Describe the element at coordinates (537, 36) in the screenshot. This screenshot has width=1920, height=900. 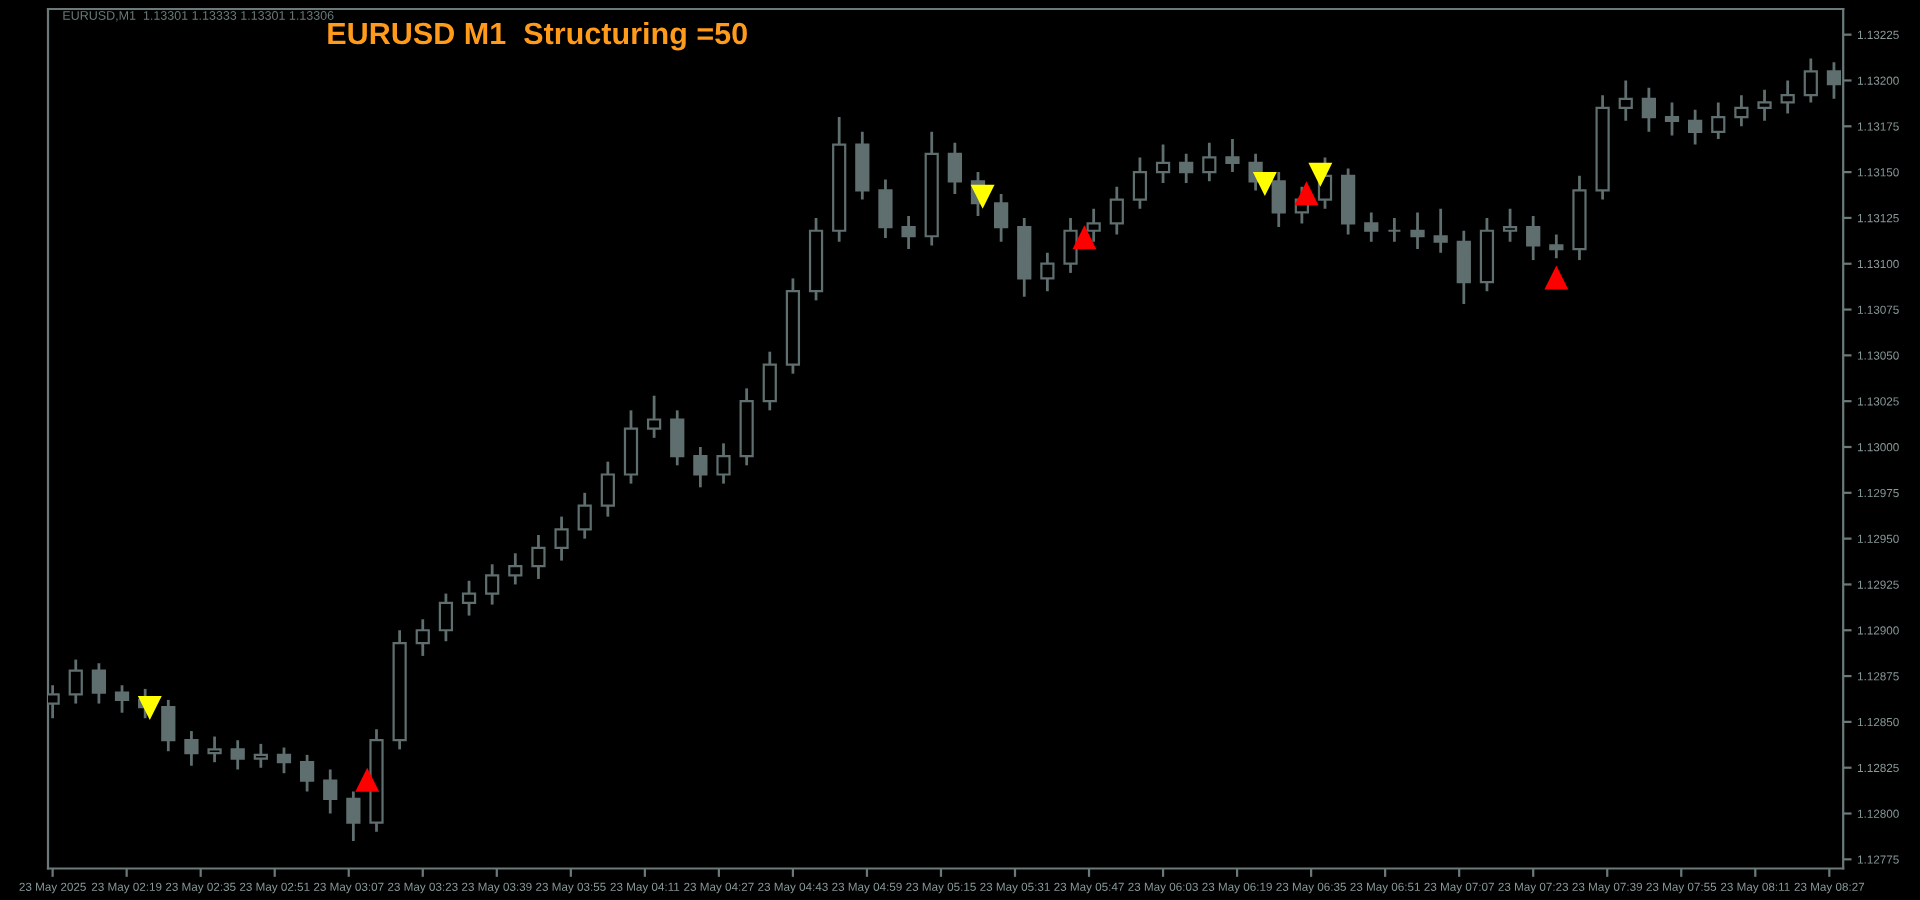
I see `chart-title: EURUSD M1 Structuring =50` at that location.